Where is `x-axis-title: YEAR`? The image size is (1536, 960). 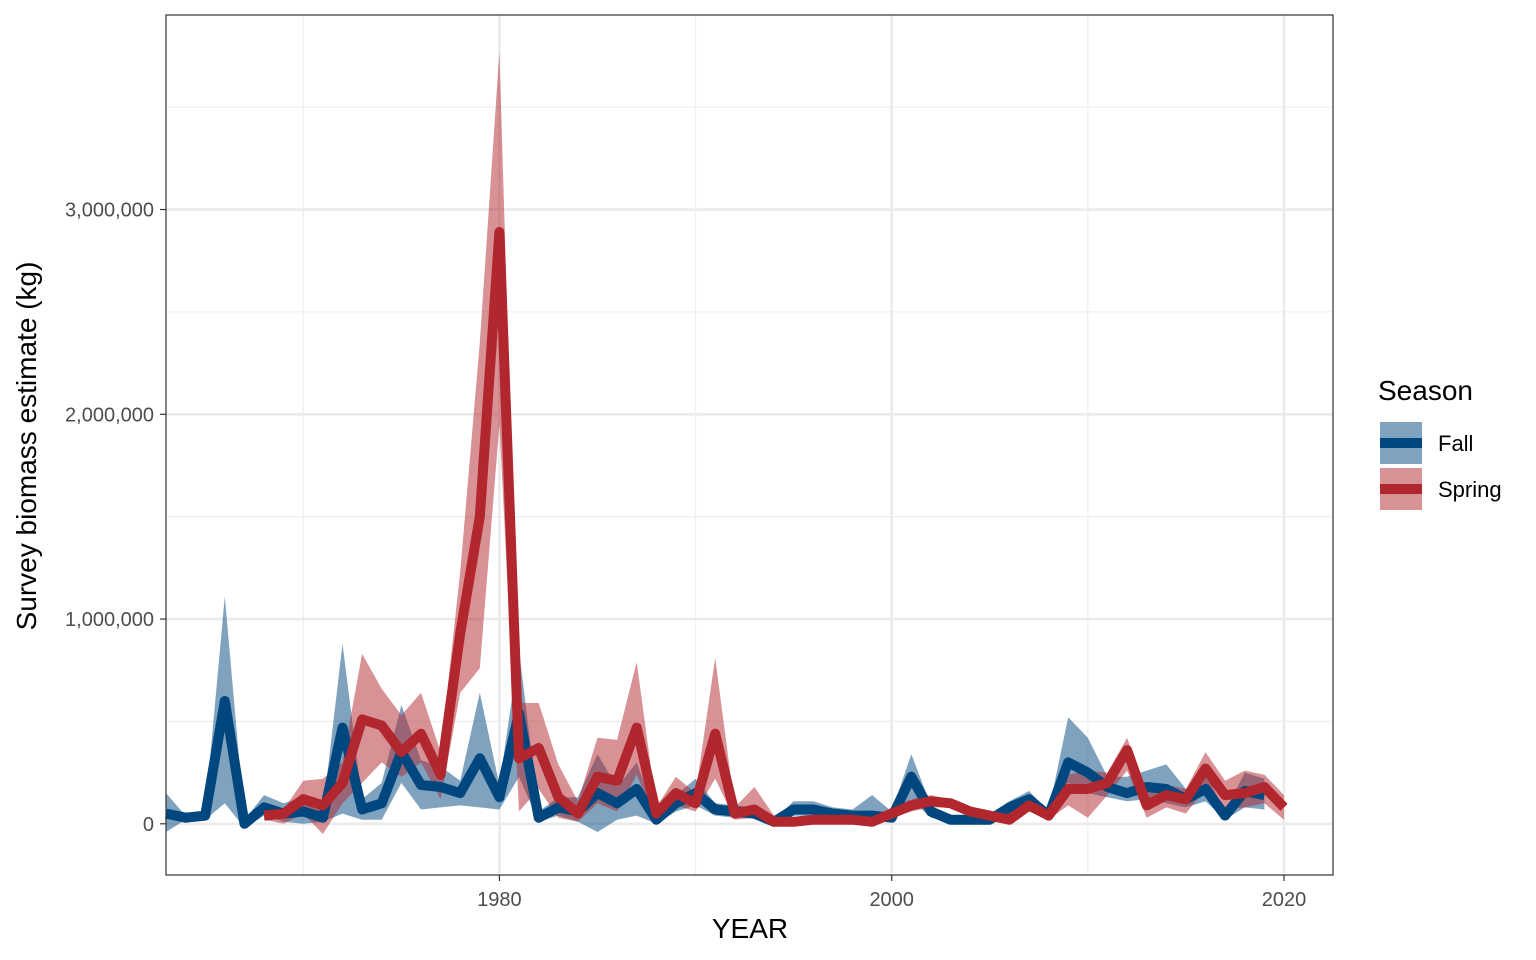
x-axis-title: YEAR is located at coordinates (750, 928).